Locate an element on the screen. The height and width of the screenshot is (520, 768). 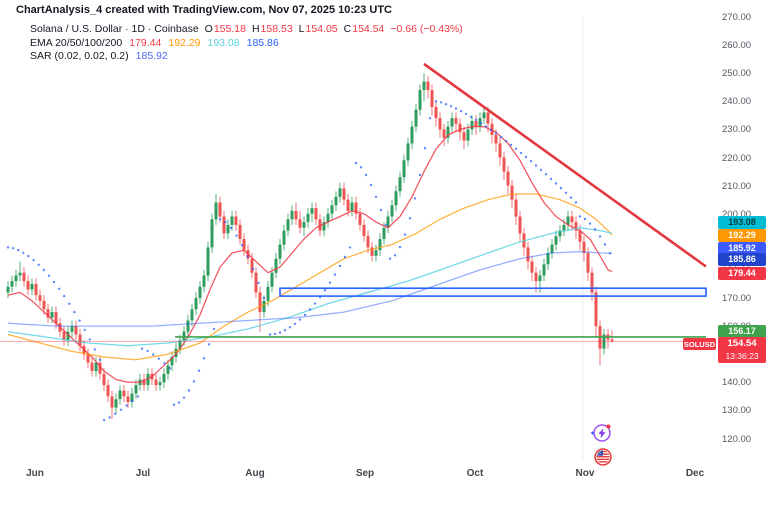
ohlc-key: L is located at coordinates (301, 29).